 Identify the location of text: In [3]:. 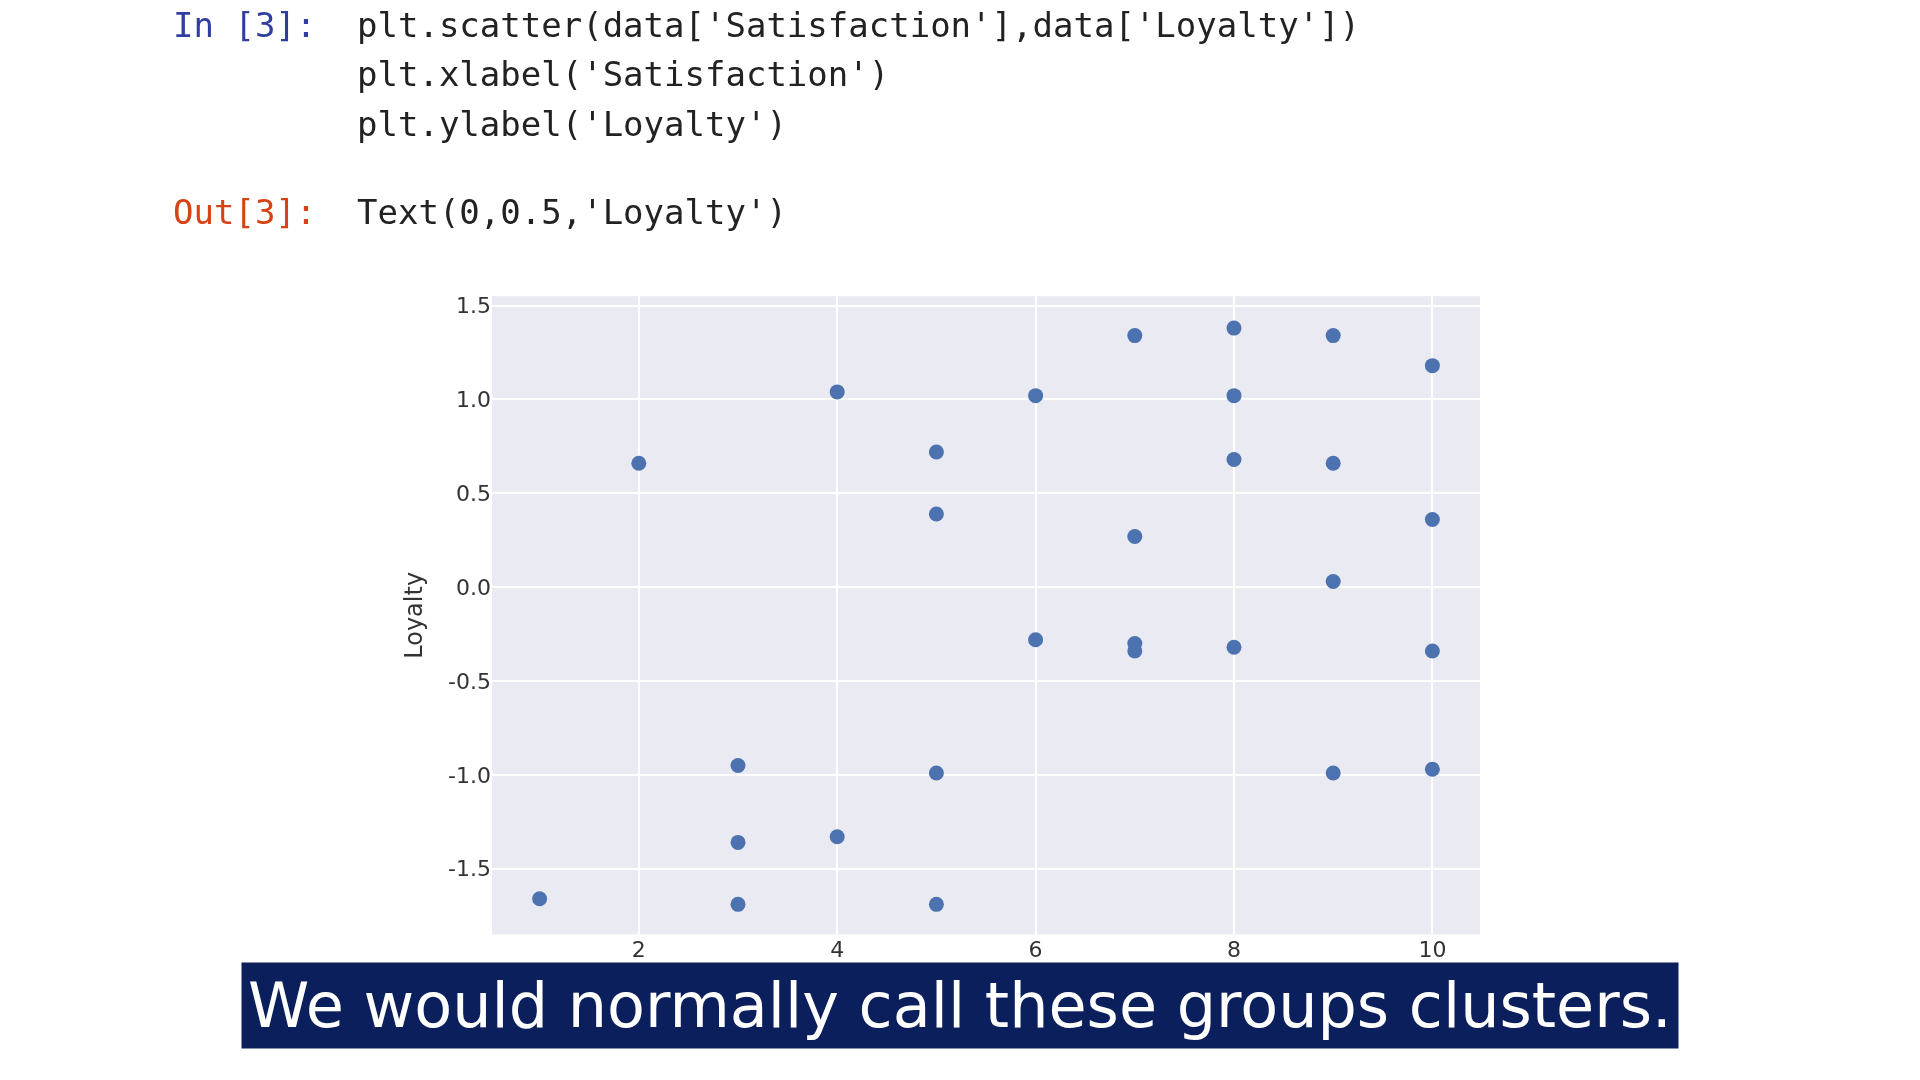
(245, 25).